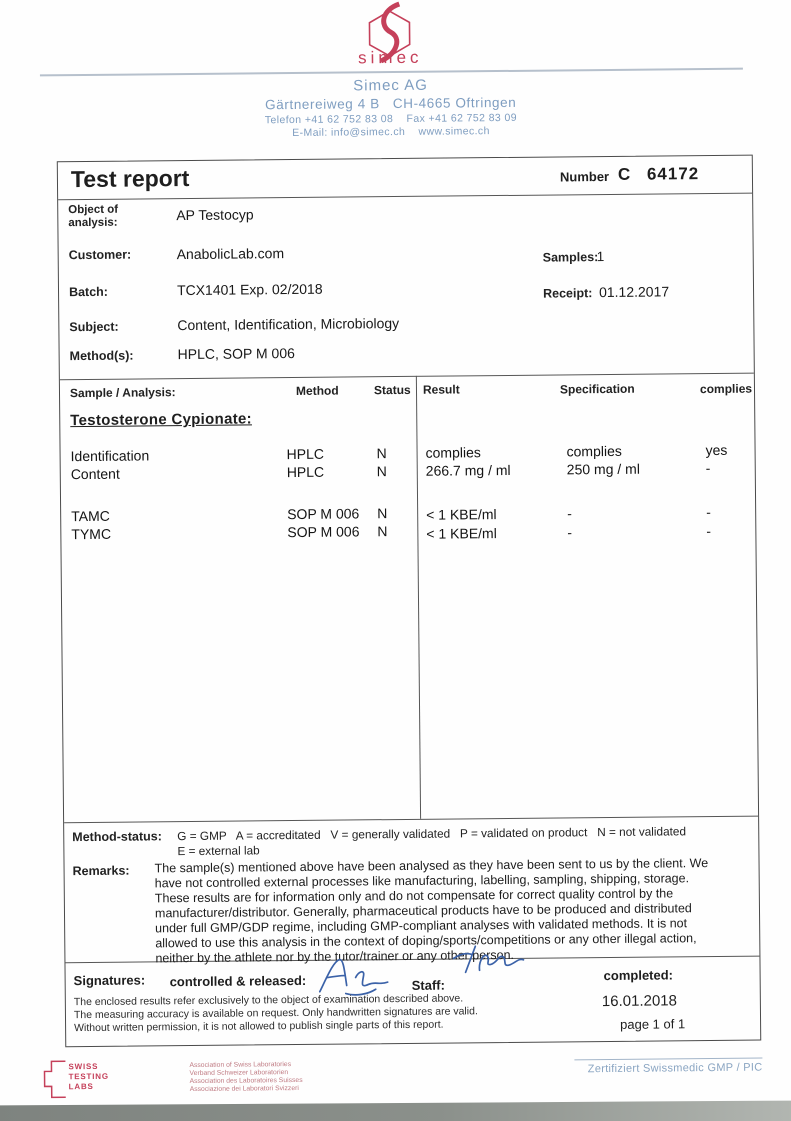 This screenshot has width=791, height=1121. I want to click on methods-value: HPLC, SOP M 006, so click(236, 353).